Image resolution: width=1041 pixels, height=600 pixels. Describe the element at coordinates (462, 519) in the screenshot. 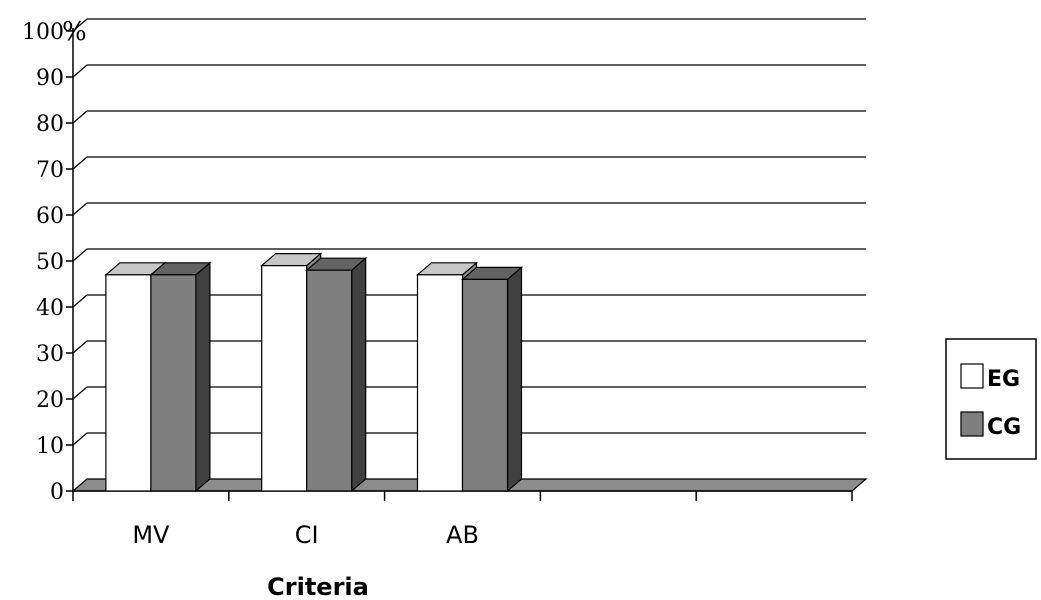

I see `x-axis: MV CI AB` at that location.